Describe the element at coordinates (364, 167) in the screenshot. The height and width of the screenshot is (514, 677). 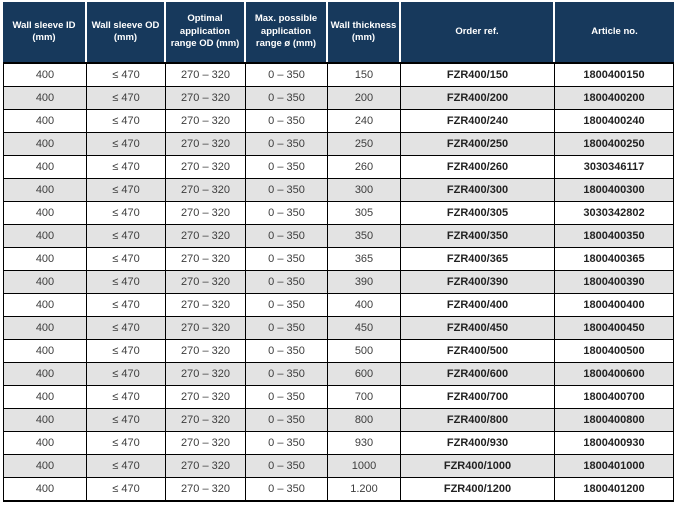
I see `table-cell: 260` at that location.